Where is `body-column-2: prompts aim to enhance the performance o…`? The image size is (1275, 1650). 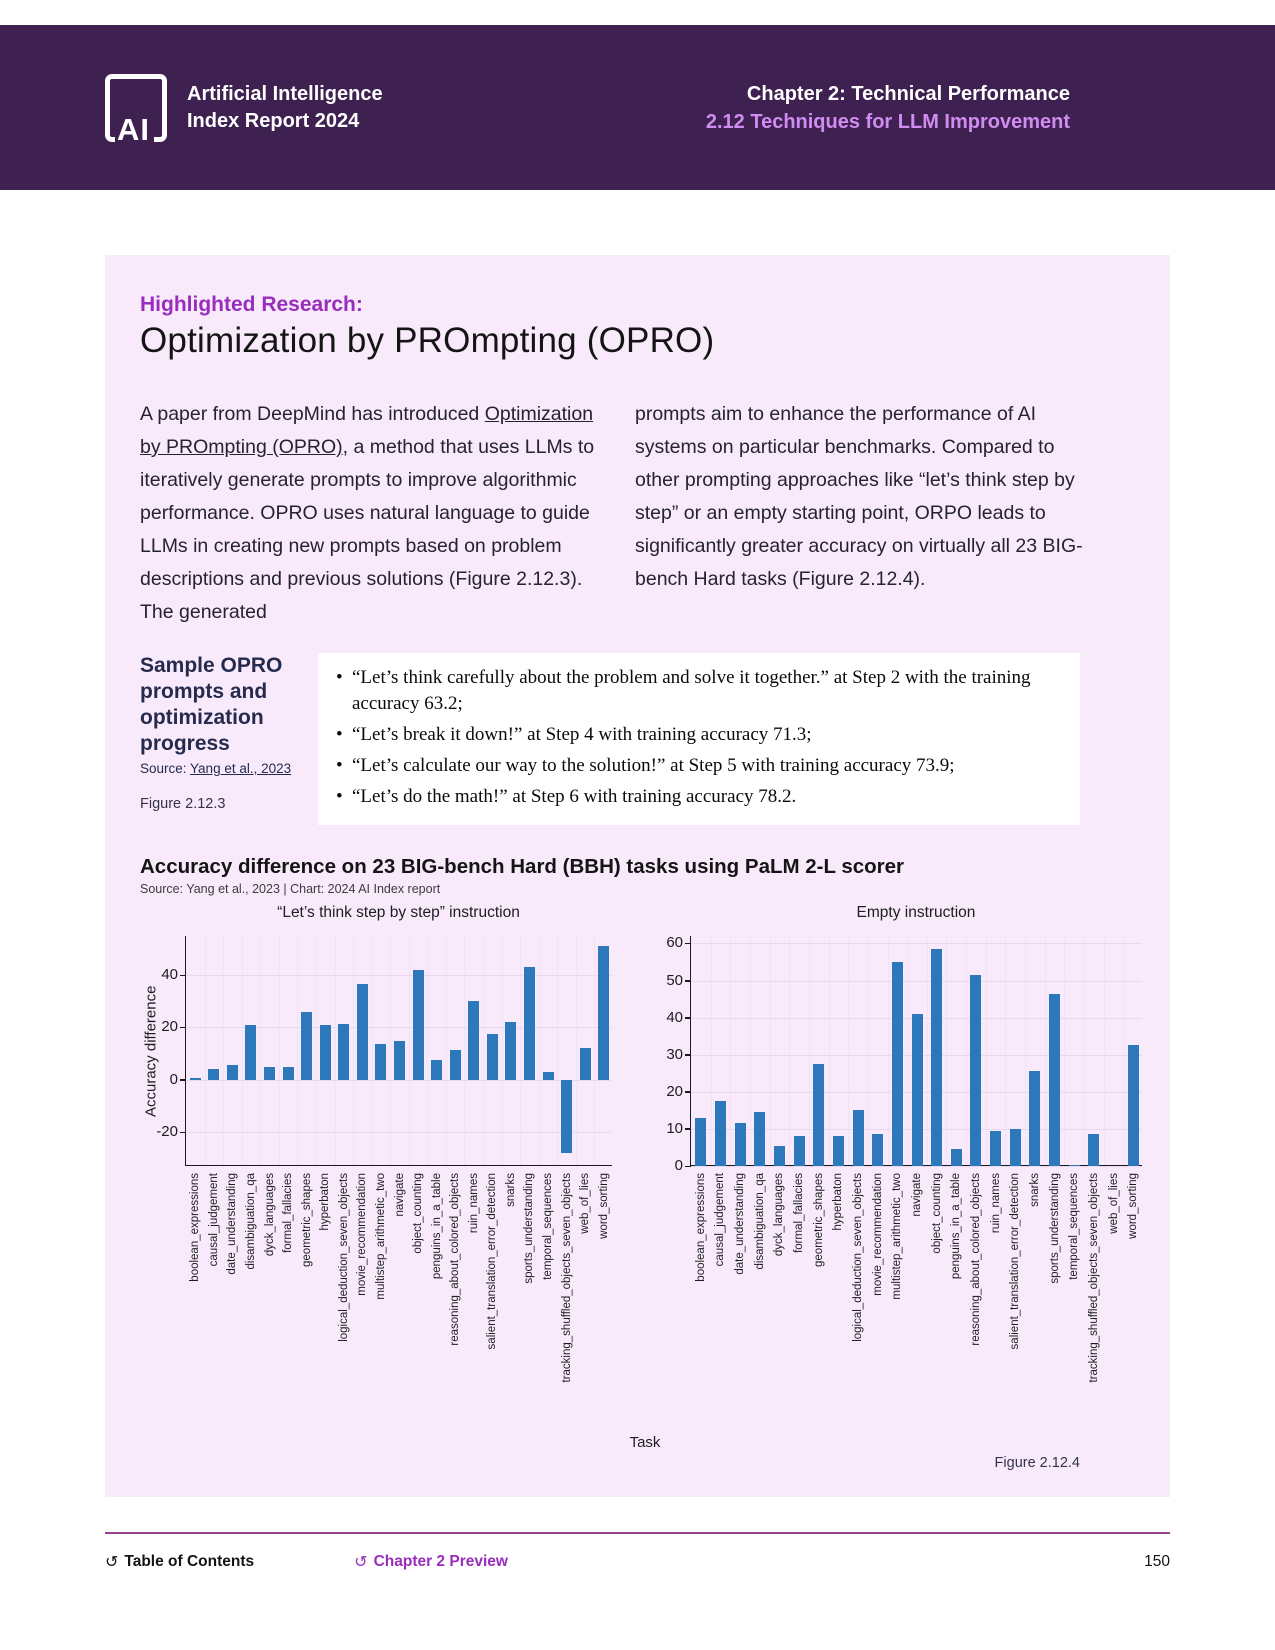 body-column-2: prompts aim to enhance the performance o… is located at coordinates (859, 496).